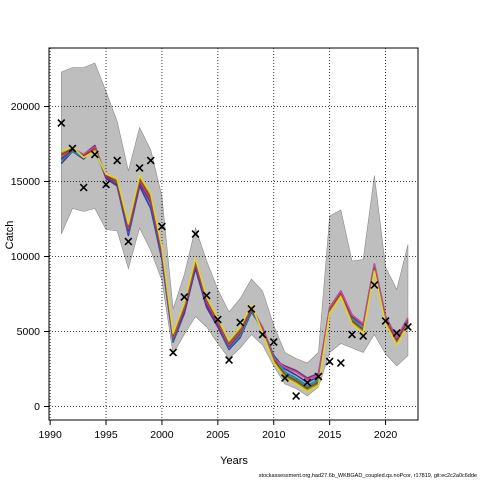  What do you see at coordinates (386, 435) in the screenshot?
I see `x-tick-label: 2020` at bounding box center [386, 435].